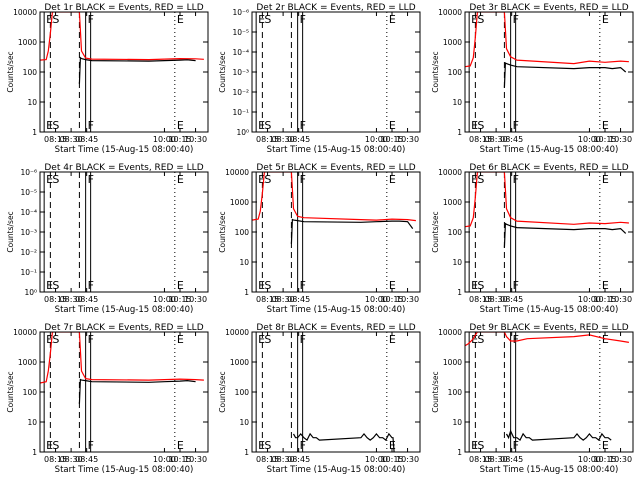 Image resolution: width=640 pixels, height=480 pixels. Describe the element at coordinates (335, 168) in the screenshot. I see `panel-title: Det 5r BLACK = Events, RED = LLD` at that location.